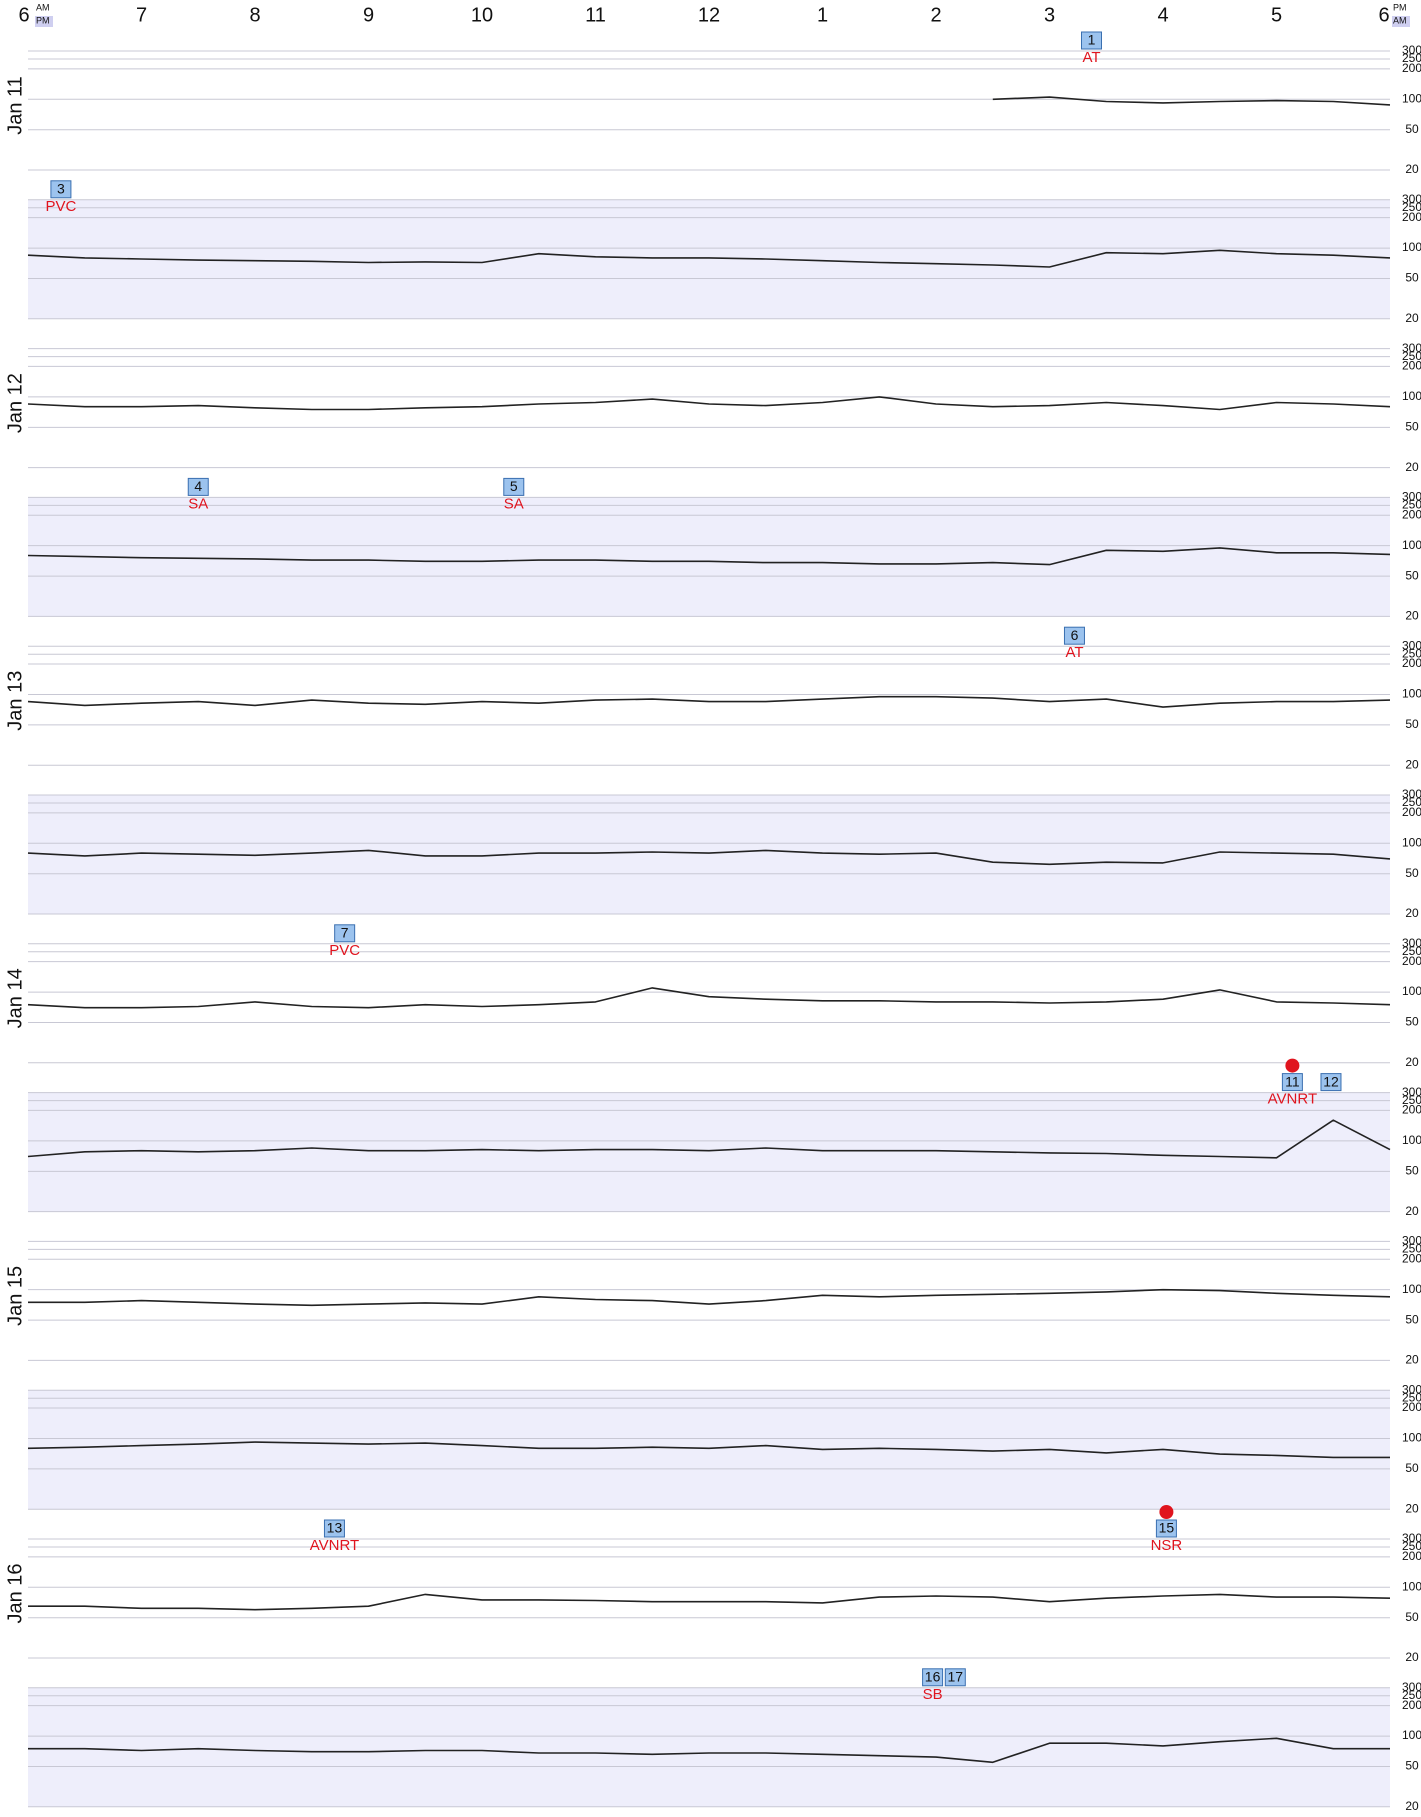 The image size is (1421, 1817). I want to click on event-marker: 4SA, so click(198, 494).